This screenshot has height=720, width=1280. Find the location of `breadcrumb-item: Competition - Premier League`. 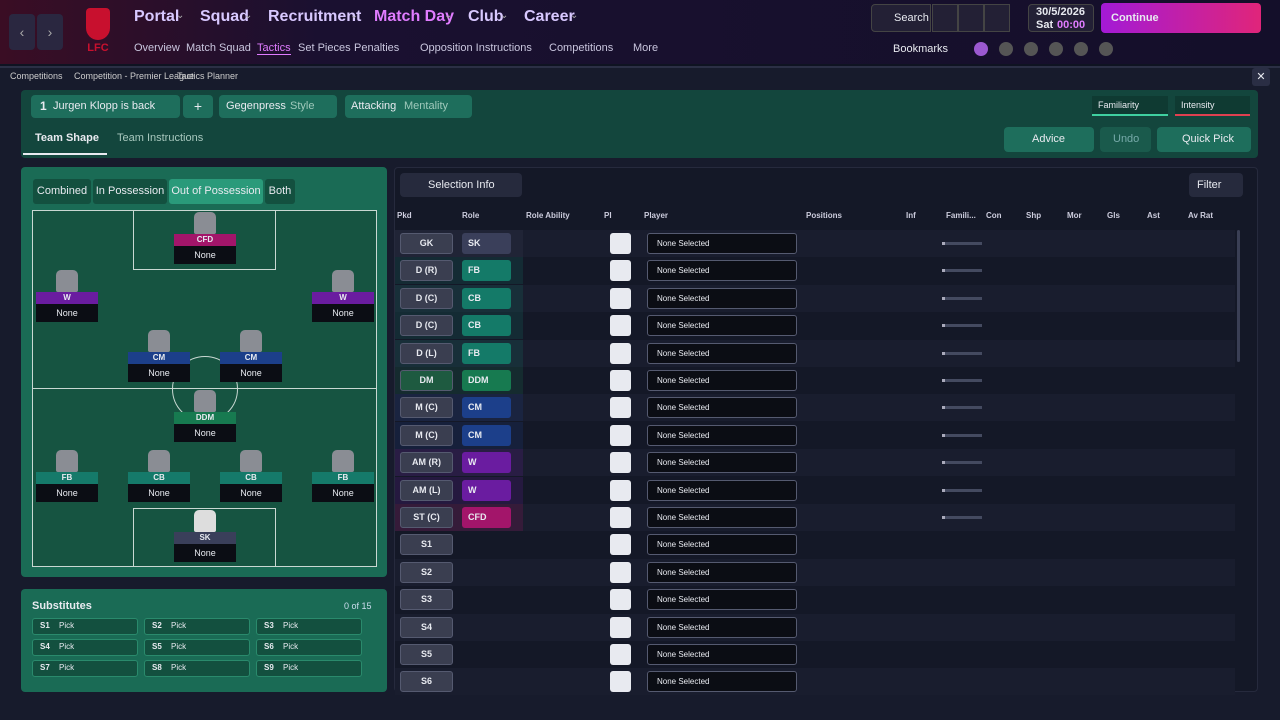

breadcrumb-item: Competition - Premier League is located at coordinates (134, 76).